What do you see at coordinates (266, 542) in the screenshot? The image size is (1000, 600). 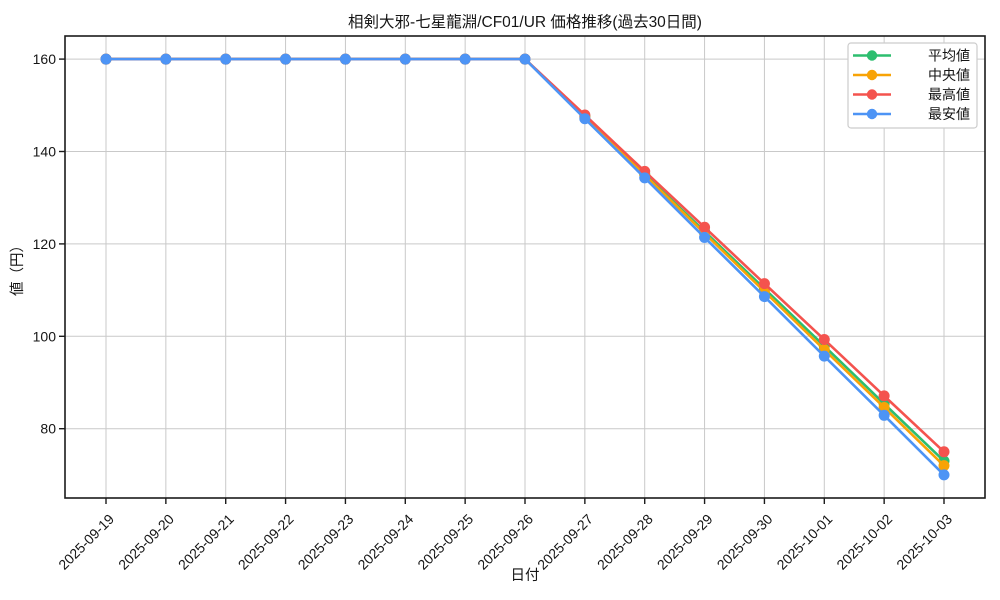 I see `x-tick-label: 2025-09-22` at bounding box center [266, 542].